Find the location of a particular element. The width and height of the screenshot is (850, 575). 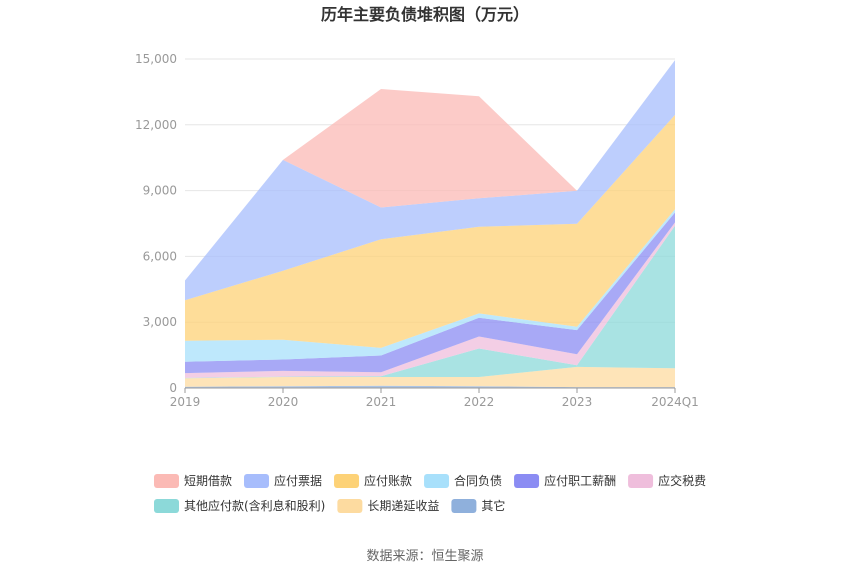

area-series-其它 is located at coordinates (430, 386).